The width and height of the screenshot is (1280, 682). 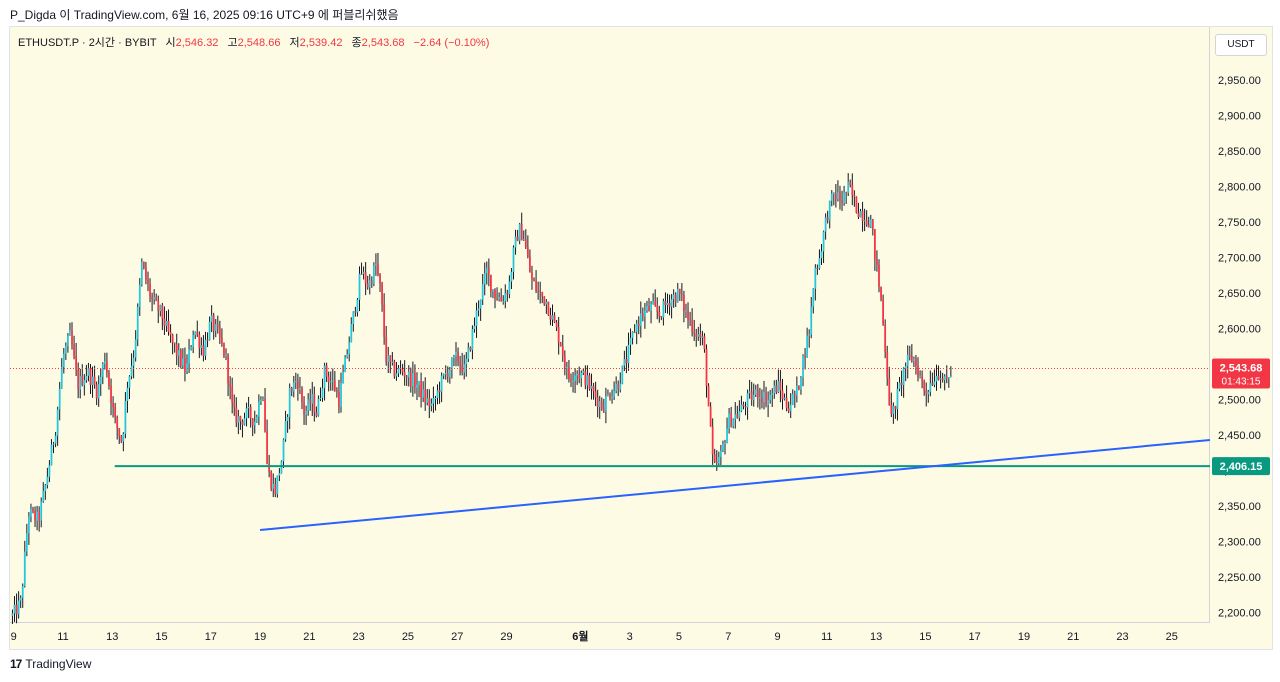 I want to click on support-price-label: 2,406.15, so click(x=1241, y=467).